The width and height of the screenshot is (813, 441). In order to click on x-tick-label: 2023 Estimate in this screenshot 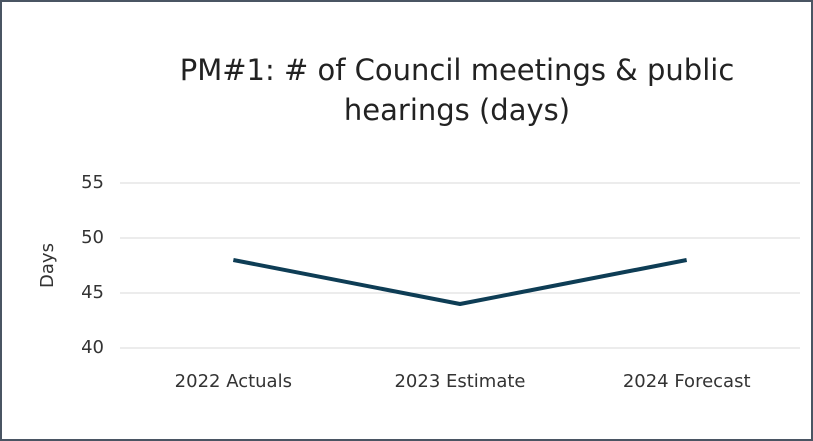, I will do `click(459, 381)`.